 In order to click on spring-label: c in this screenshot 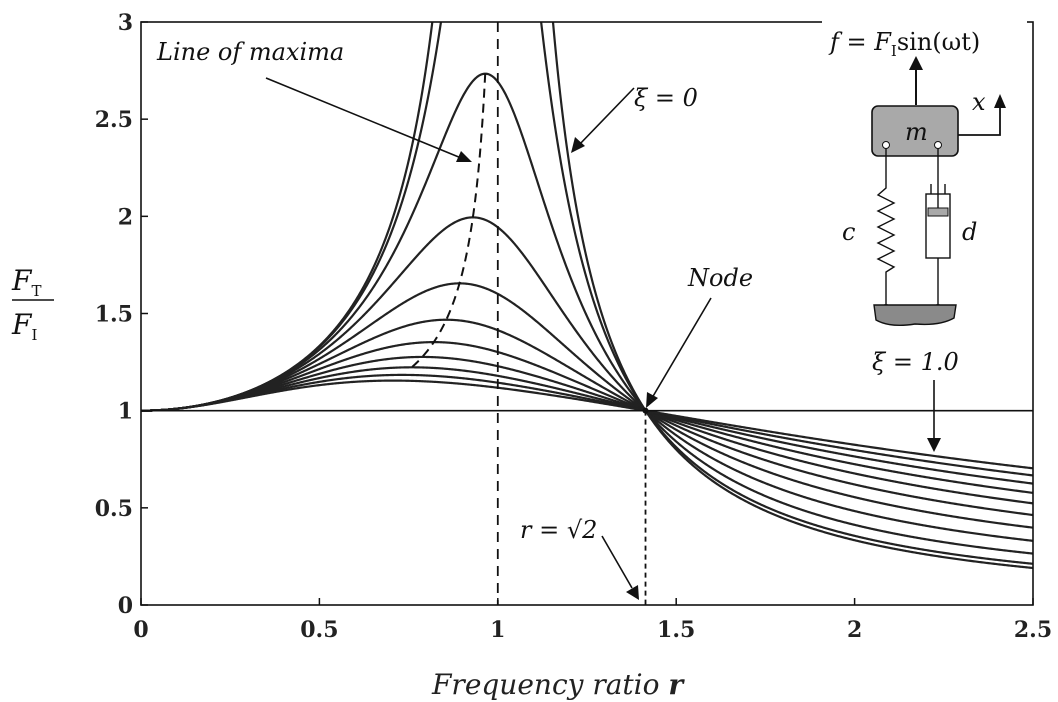, I will do `click(848, 232)`.